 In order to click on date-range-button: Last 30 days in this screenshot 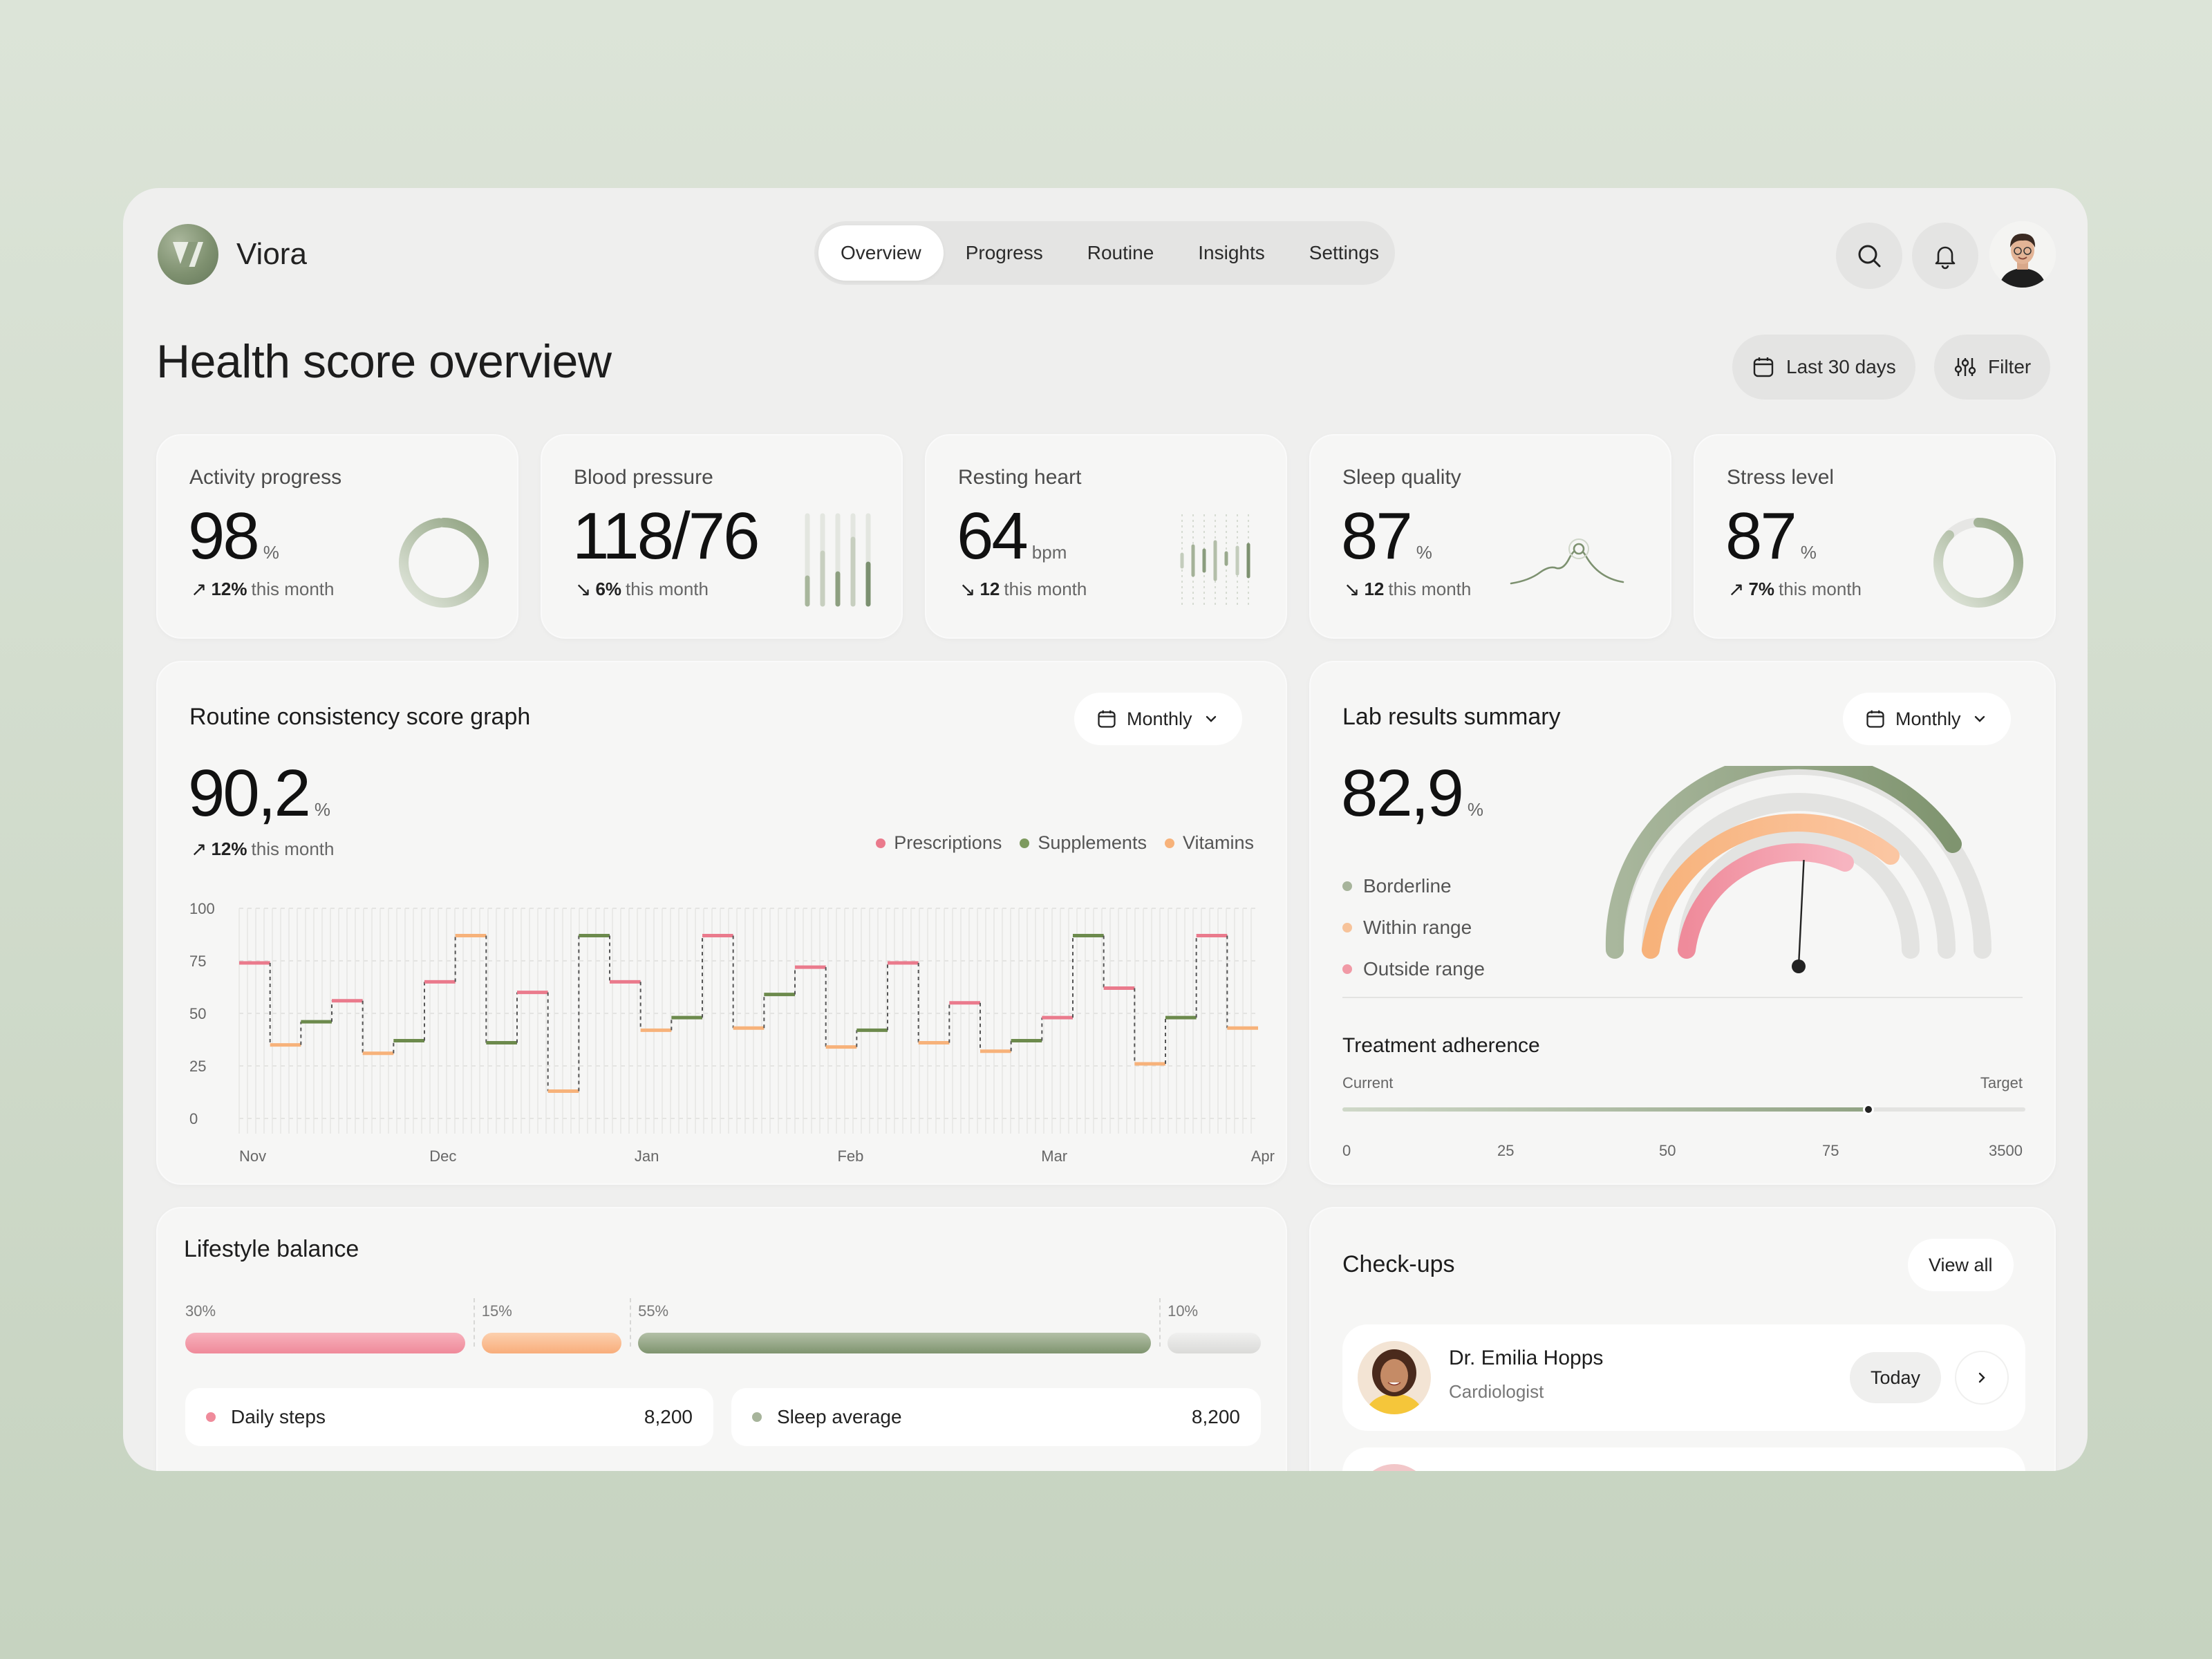, I will do `click(1824, 367)`.